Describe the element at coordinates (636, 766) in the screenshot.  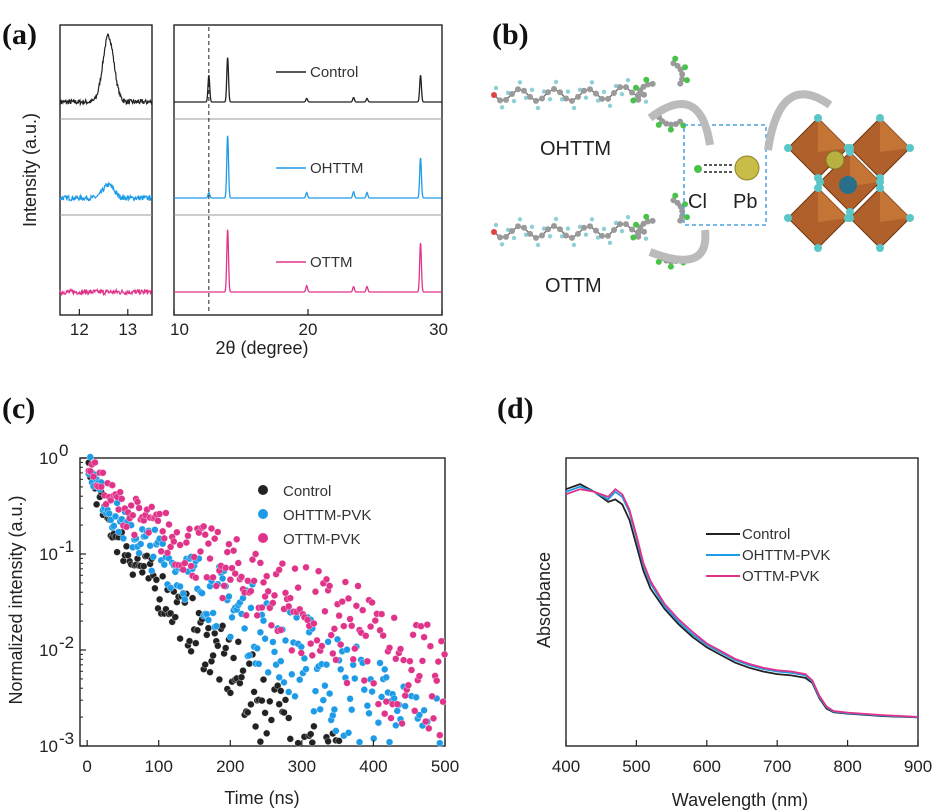
I see `abs-x-tick-label: 500` at that location.